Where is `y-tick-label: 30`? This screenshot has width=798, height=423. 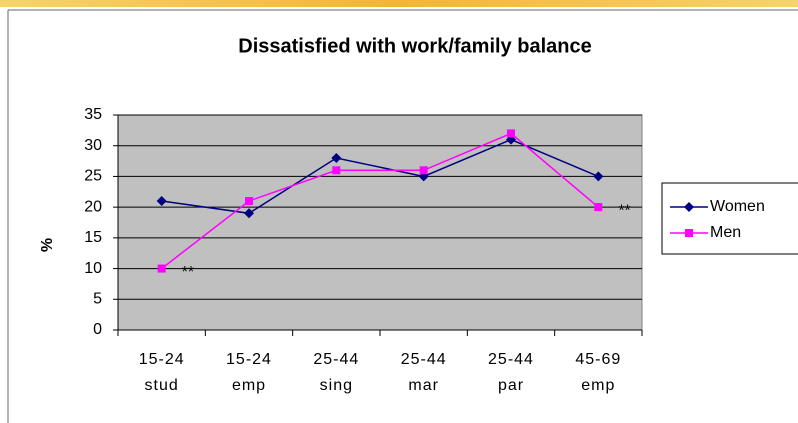 y-tick-label: 30 is located at coordinates (93, 145).